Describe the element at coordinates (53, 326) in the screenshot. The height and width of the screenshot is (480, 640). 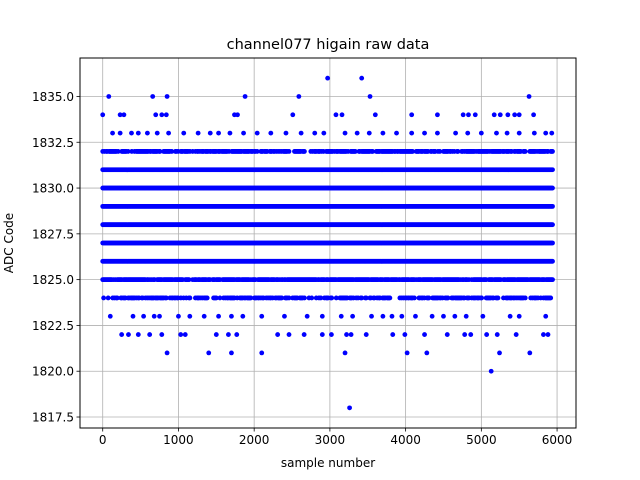
I see `y-tick-label: 1822.5` at that location.